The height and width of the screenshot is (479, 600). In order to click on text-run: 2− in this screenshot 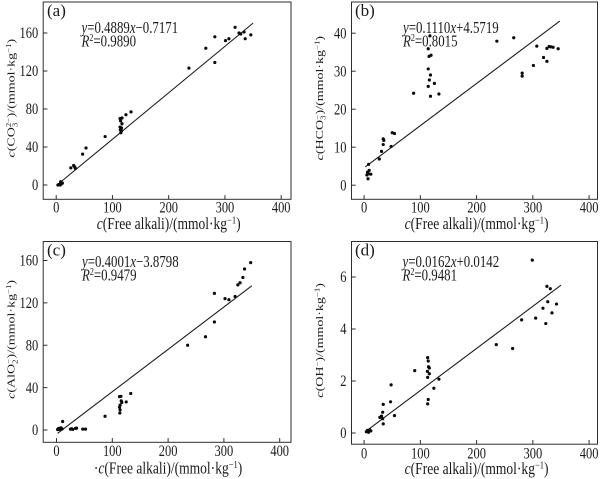, I will do `click(9, 122)`.